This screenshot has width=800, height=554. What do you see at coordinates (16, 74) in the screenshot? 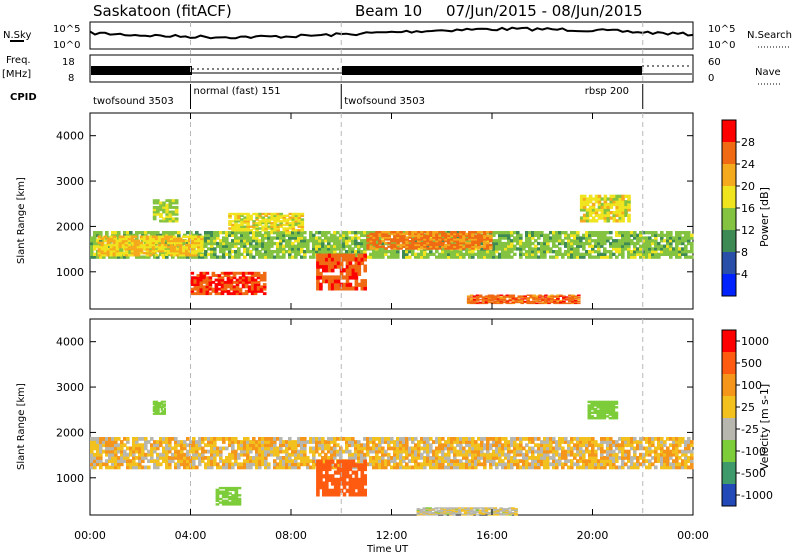
I see `freq-label-2: [MHz]` at bounding box center [16, 74].